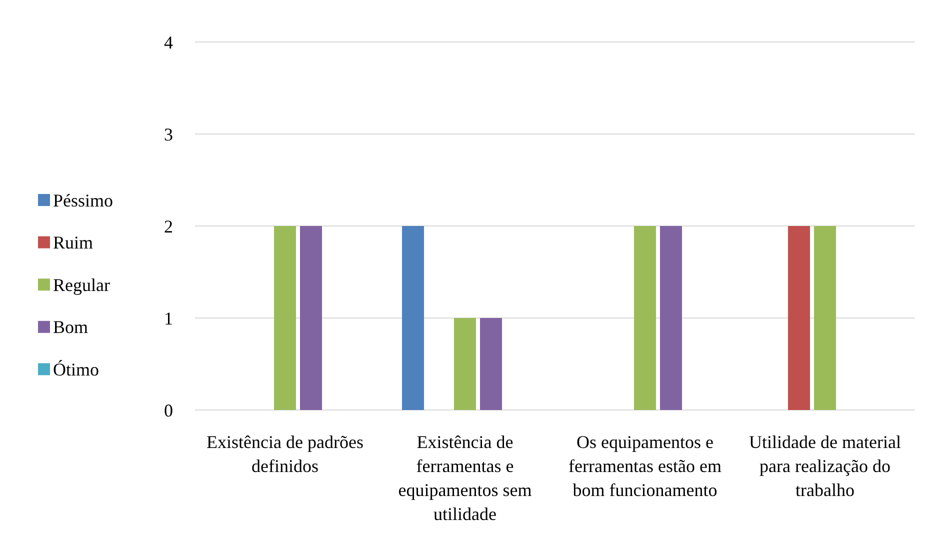  What do you see at coordinates (73, 242) in the screenshot?
I see `legend-label: Ruim` at bounding box center [73, 242].